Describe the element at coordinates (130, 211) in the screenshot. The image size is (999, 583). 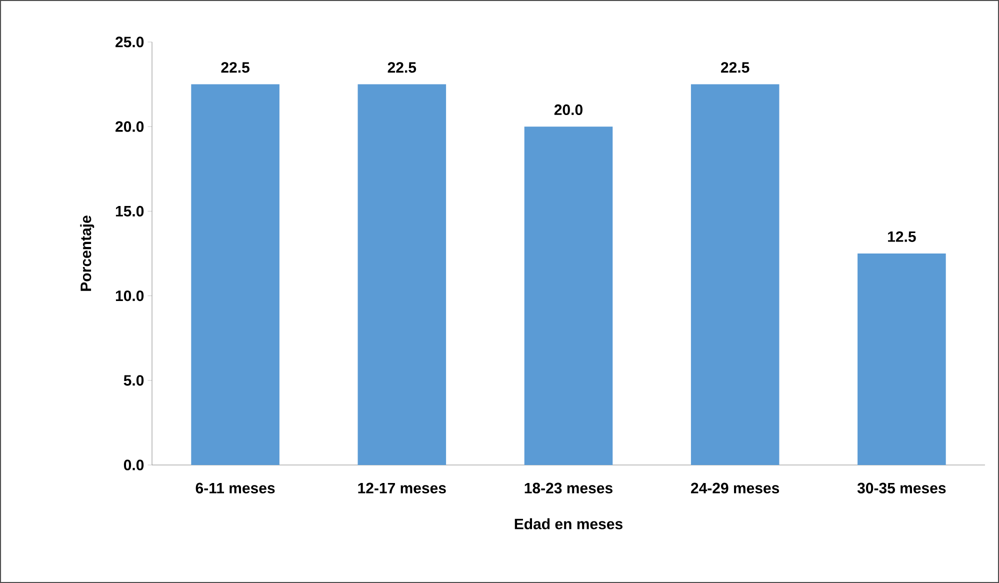
I see `y-tick-label: 15.0` at that location.